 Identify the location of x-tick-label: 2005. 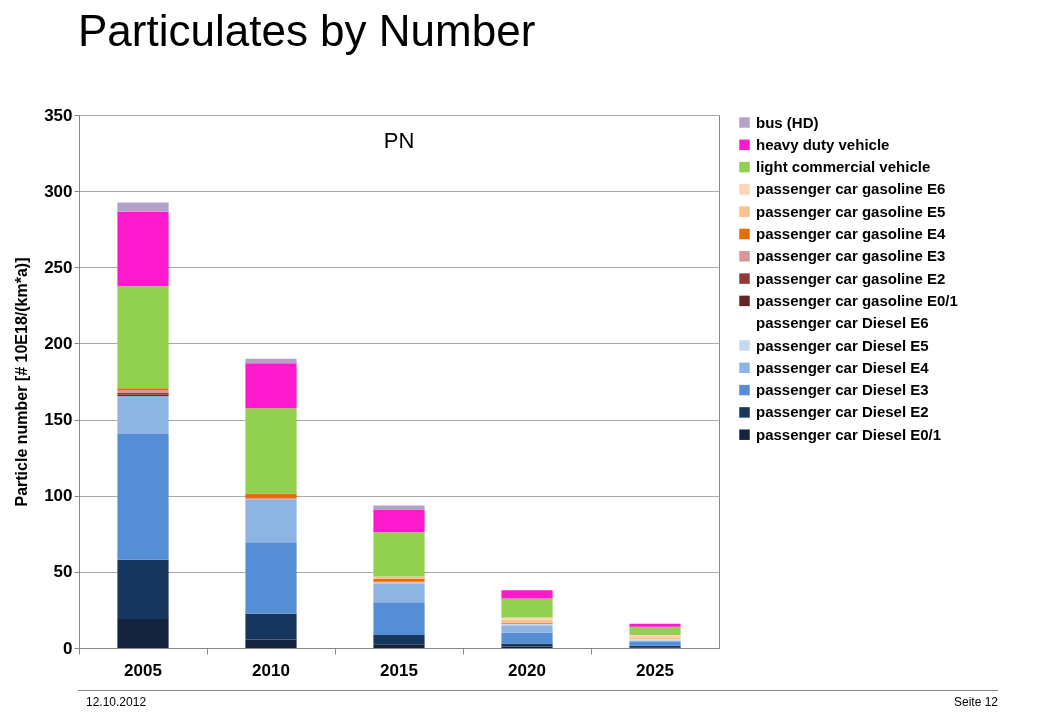
(143, 670).